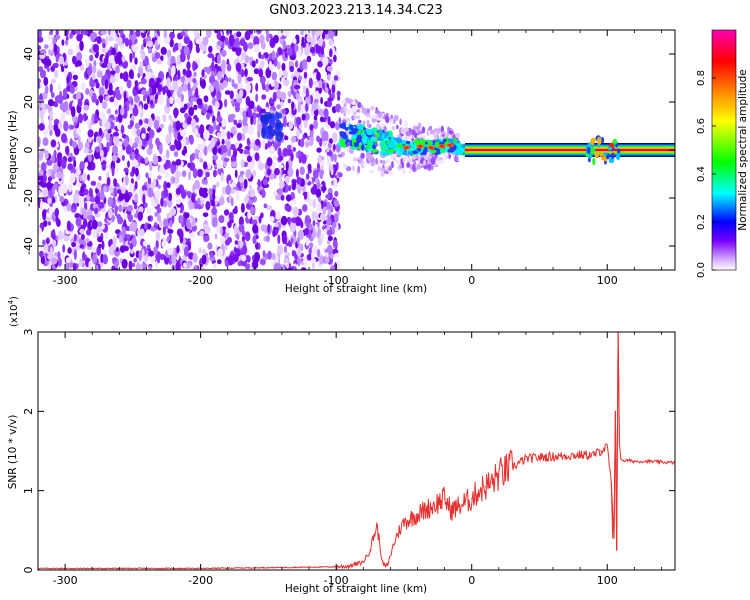  I want to click on spectrogram-xtick-label: -300, so click(65, 280).